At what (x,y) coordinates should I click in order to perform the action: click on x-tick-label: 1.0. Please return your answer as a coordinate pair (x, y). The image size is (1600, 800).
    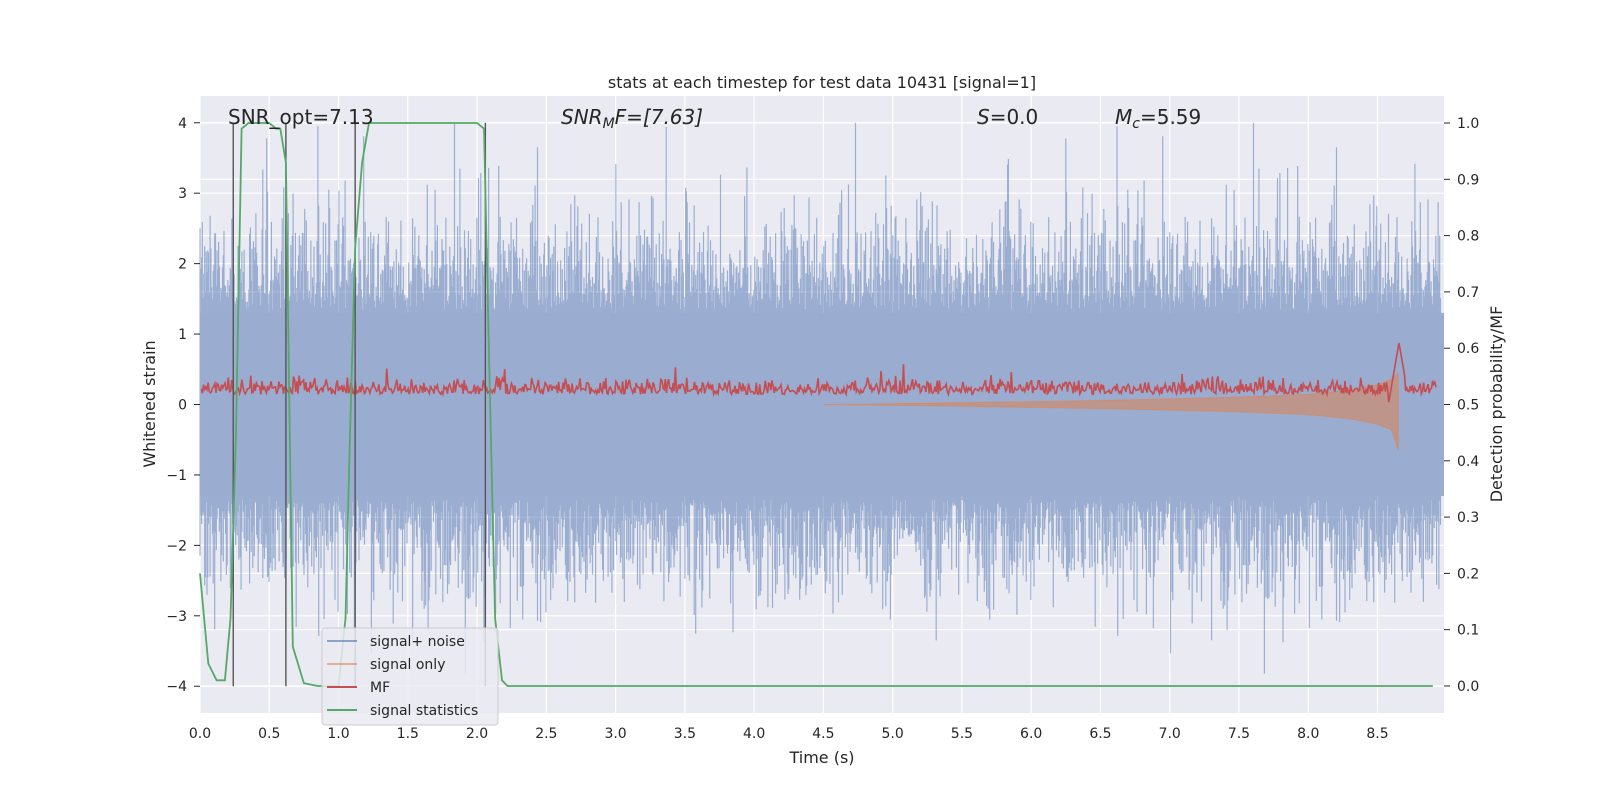
    Looking at the image, I should click on (338, 734).